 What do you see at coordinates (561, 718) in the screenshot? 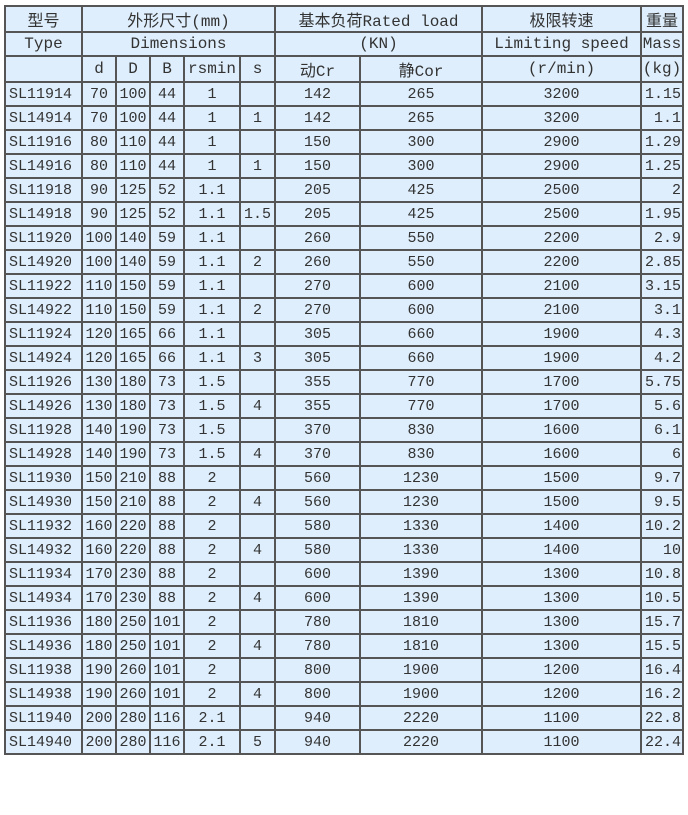
I see `cell-speed: 1100` at bounding box center [561, 718].